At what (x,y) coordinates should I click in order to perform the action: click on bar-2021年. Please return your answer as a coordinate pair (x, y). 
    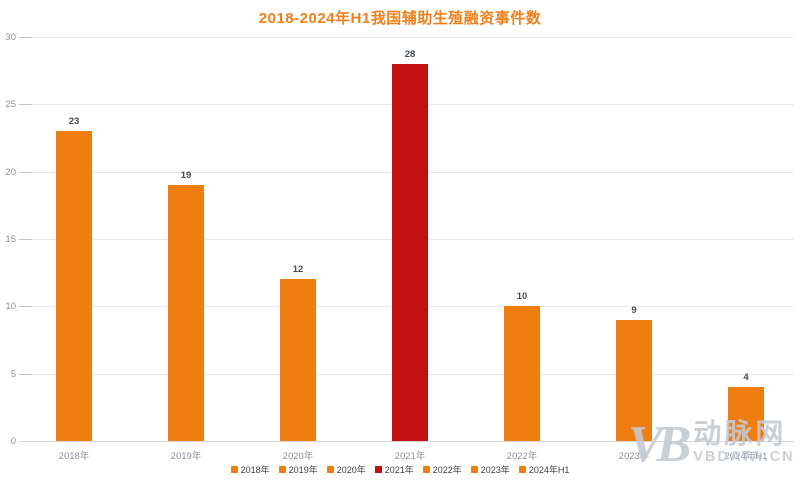
    Looking at the image, I should click on (410, 252).